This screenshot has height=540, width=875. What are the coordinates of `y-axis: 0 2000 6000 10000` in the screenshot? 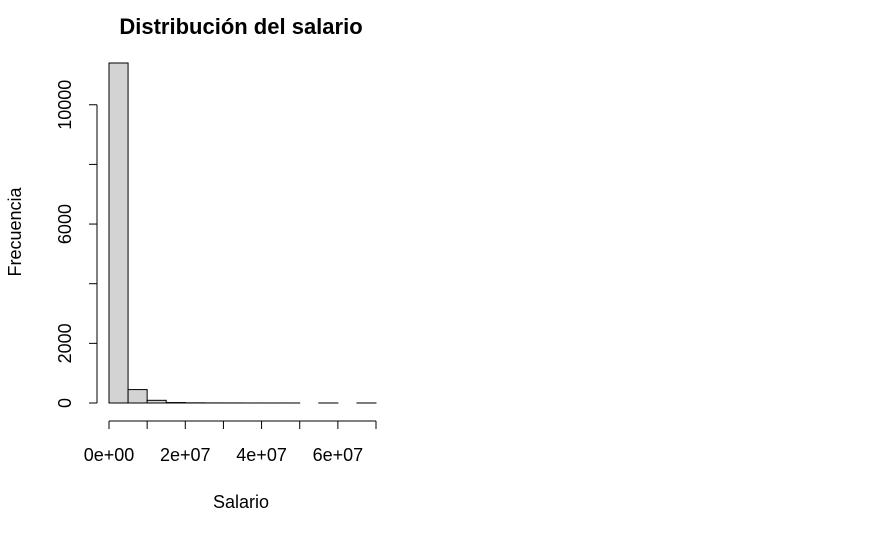 It's located at (76, 244).